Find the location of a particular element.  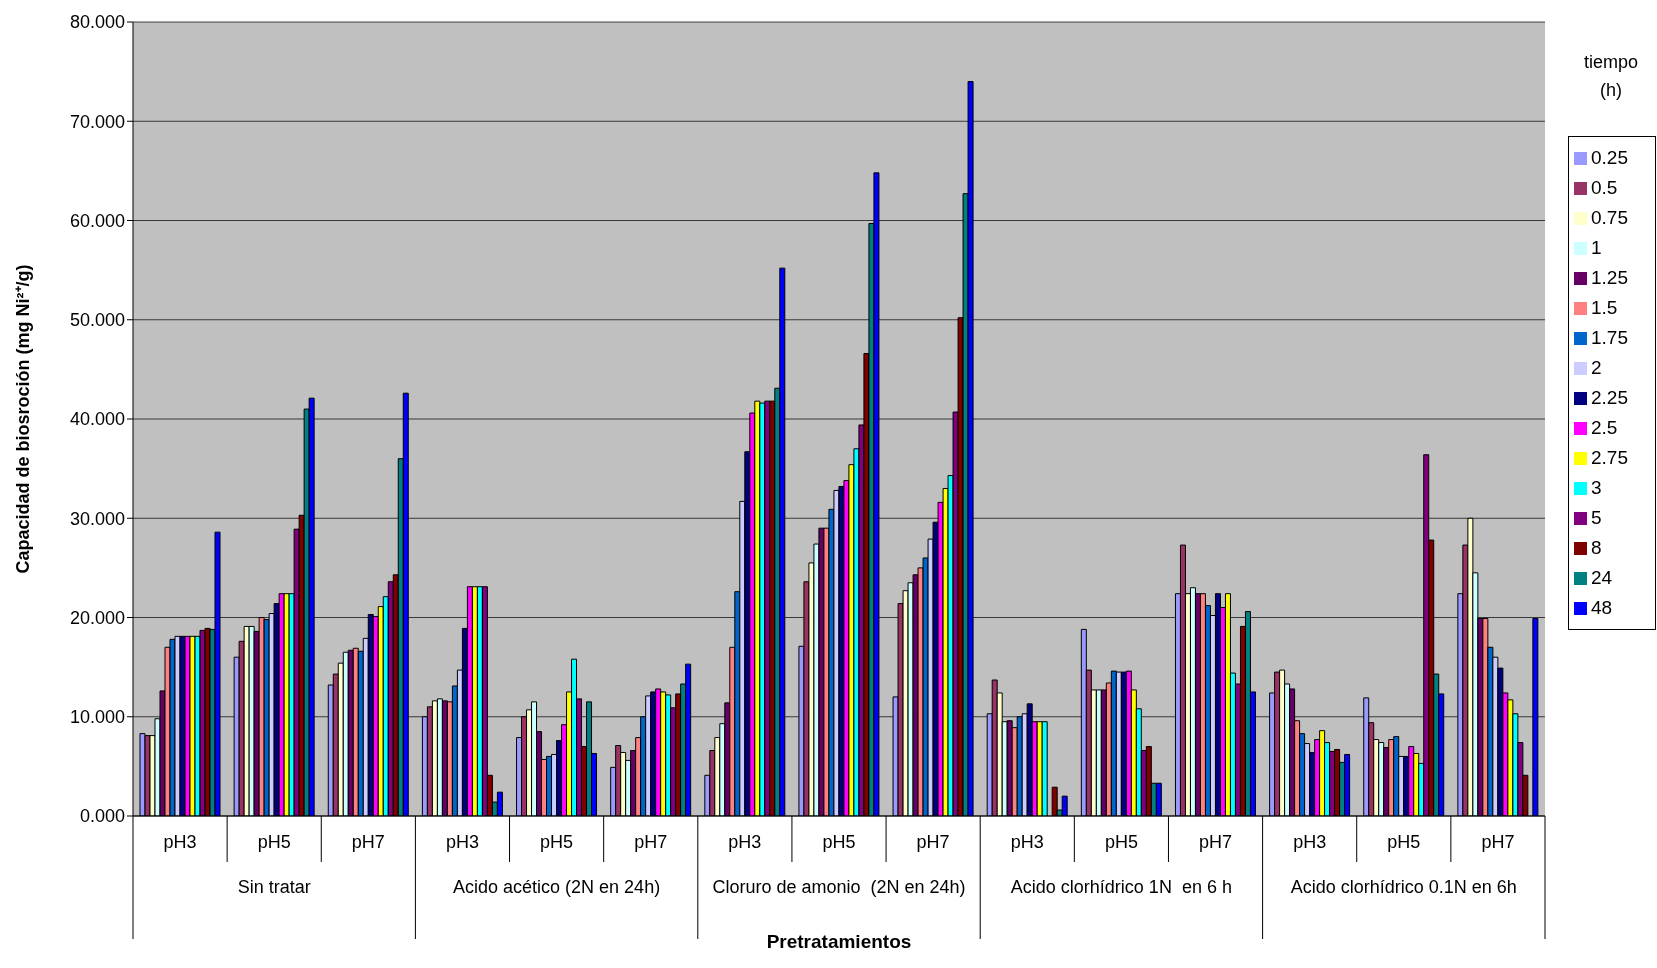

legend-label: 24 is located at coordinates (1602, 578).